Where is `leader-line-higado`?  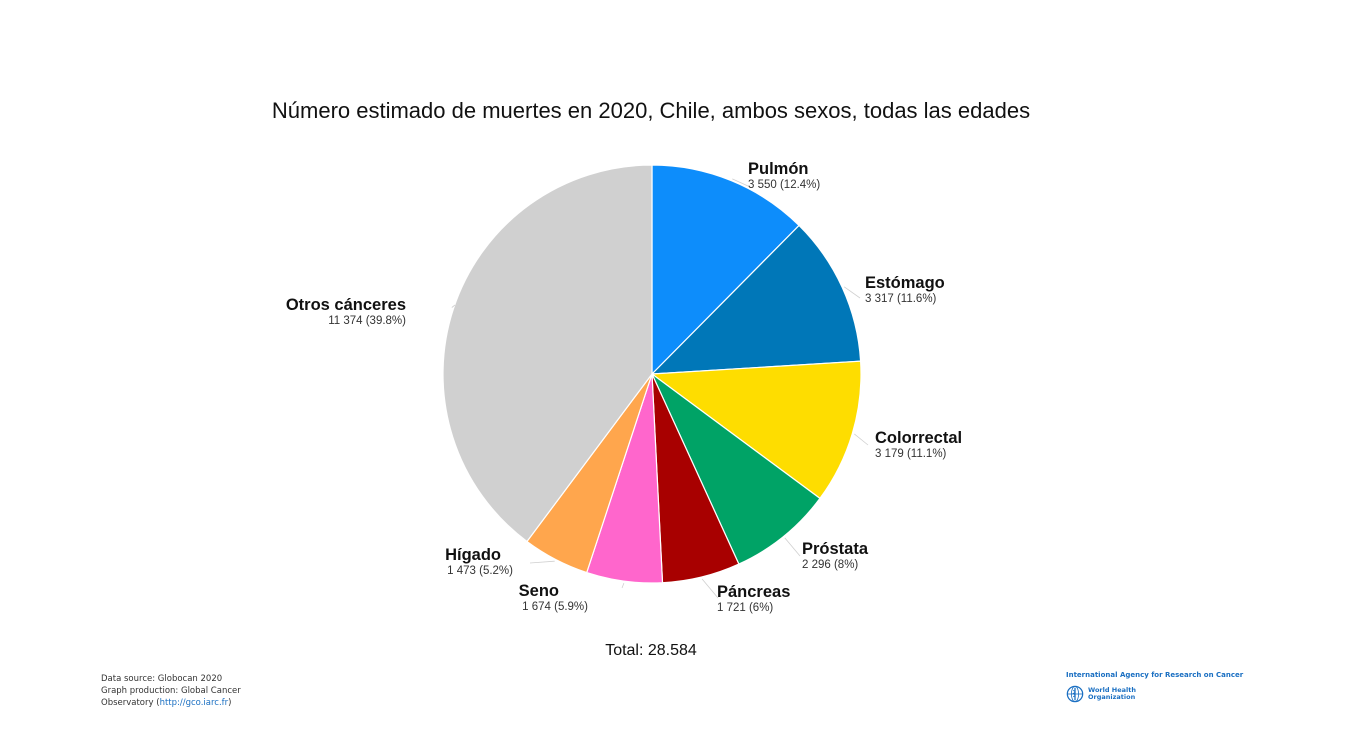
leader-line-higado is located at coordinates (542, 562).